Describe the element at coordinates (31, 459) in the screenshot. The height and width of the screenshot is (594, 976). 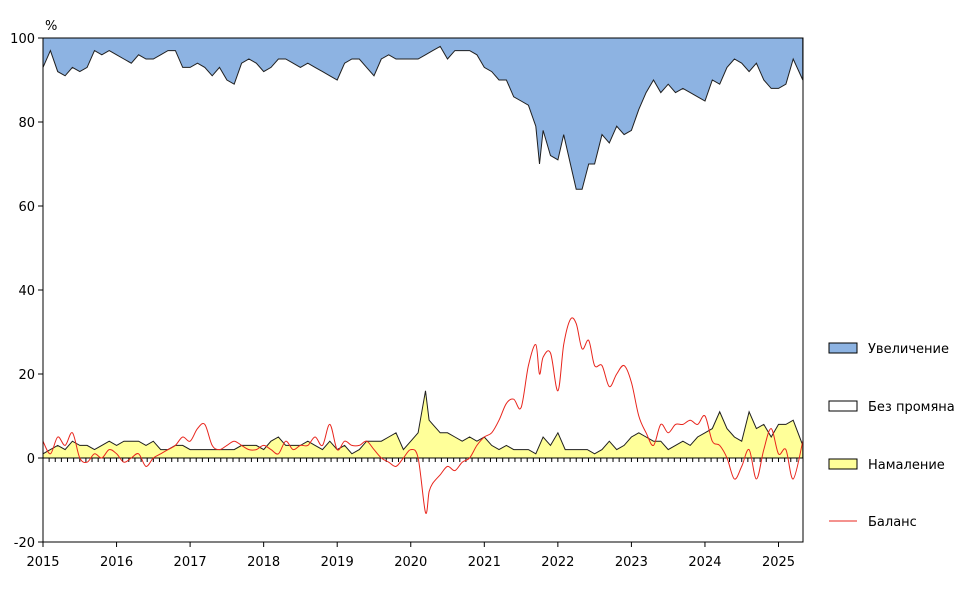
I see `y-tick-label: 0` at that location.